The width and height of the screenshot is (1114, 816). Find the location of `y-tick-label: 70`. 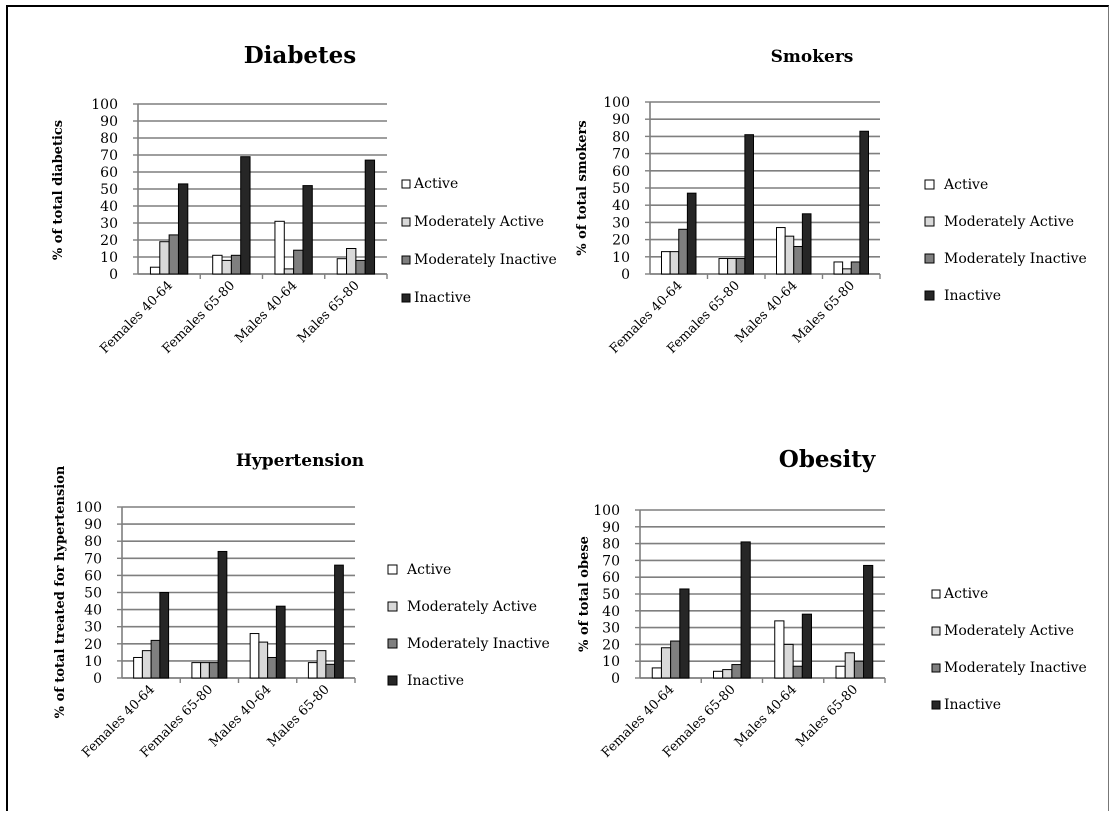

y-tick-label: 70 is located at coordinates (109, 156).